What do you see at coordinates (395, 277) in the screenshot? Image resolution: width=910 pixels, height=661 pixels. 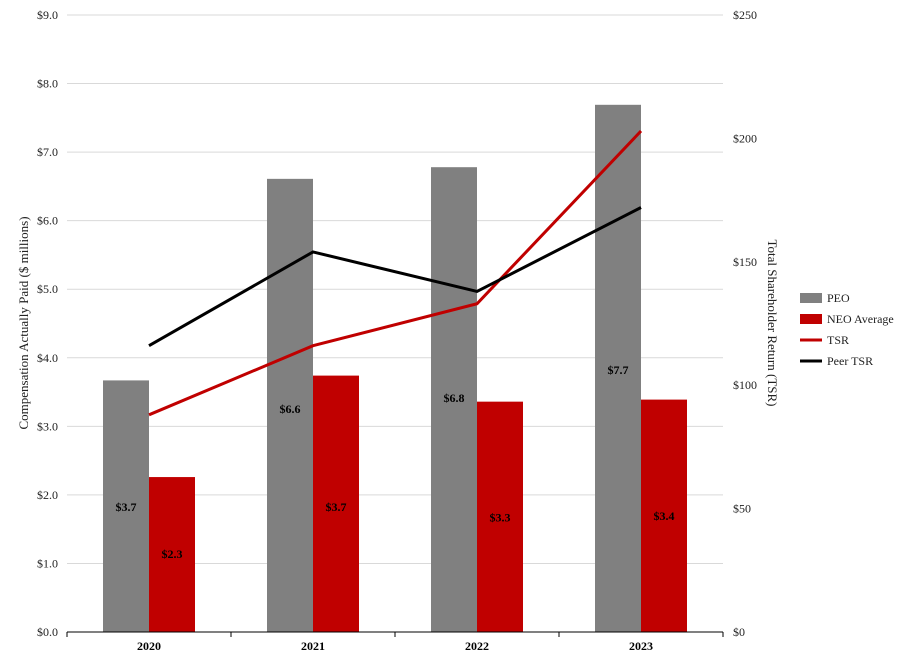 I see `line-peer-tsr` at bounding box center [395, 277].